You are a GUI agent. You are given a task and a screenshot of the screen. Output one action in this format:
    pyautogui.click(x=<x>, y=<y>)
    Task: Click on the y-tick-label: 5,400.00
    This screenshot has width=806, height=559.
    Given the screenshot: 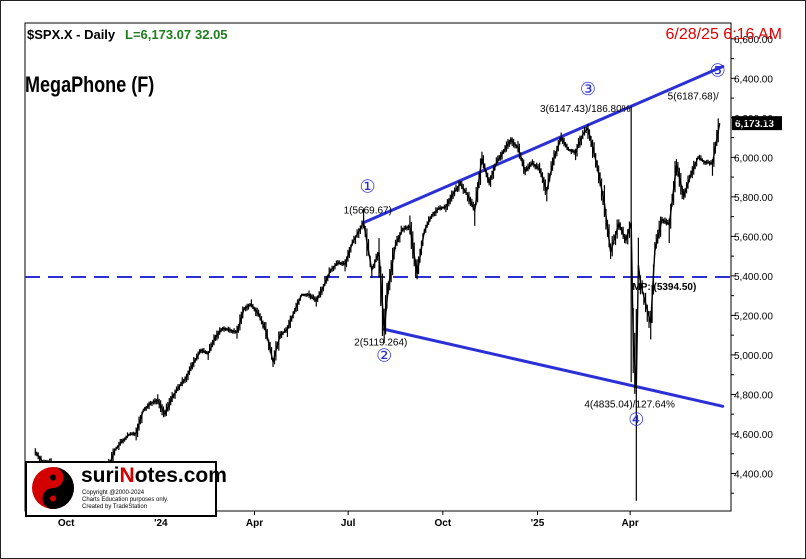 What is the action you would take?
    pyautogui.click(x=753, y=277)
    